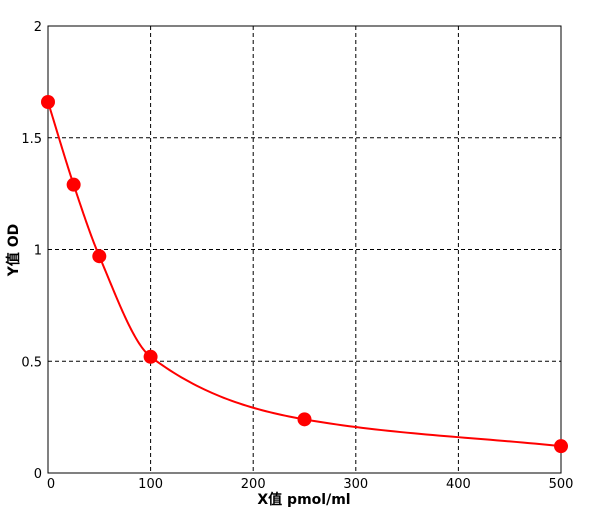 This screenshot has height=516, width=600. Describe the element at coordinates (561, 484) in the screenshot. I see `x-tick-label: 500` at that location.